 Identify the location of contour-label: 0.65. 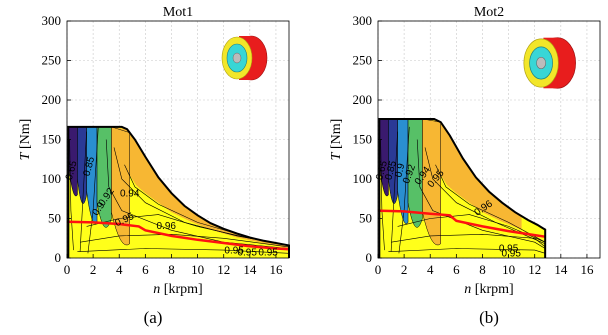
(72, 170).